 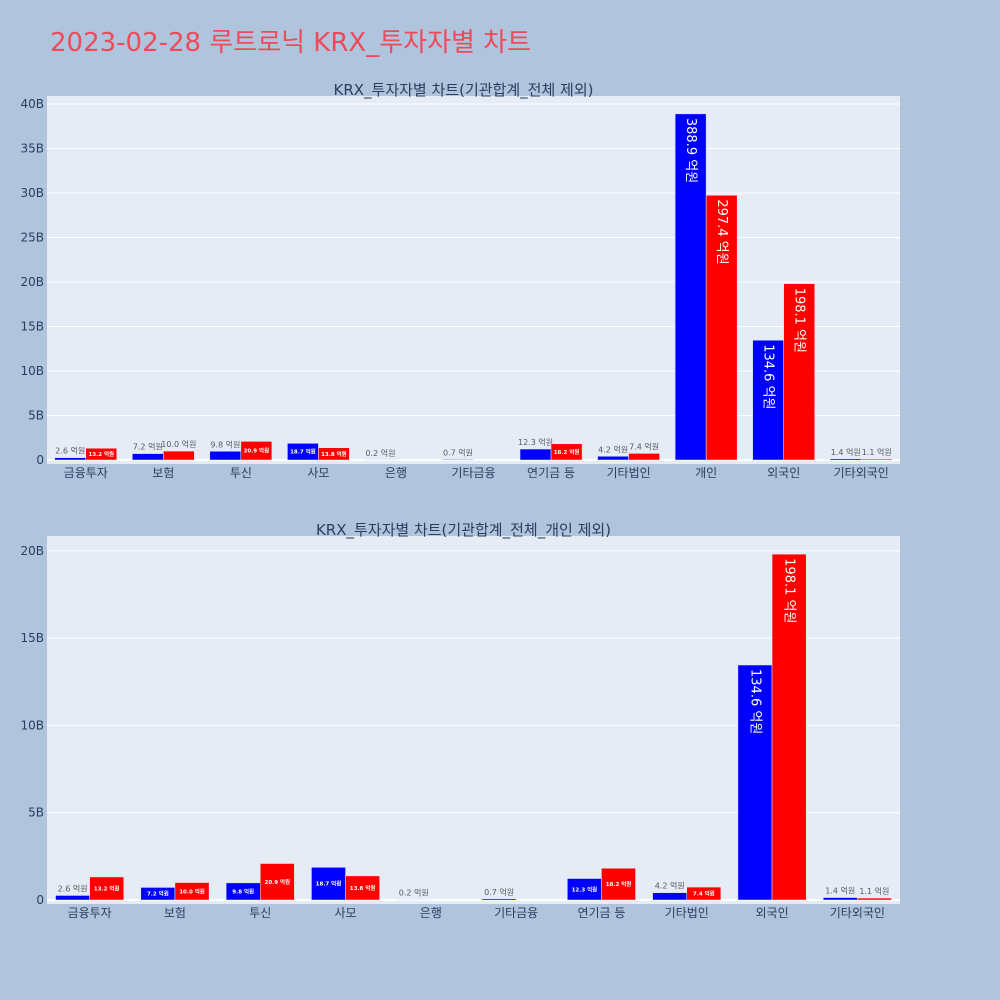 What do you see at coordinates (346, 913) in the screenshot?
I see `x-tick-label: 사모` at bounding box center [346, 913].